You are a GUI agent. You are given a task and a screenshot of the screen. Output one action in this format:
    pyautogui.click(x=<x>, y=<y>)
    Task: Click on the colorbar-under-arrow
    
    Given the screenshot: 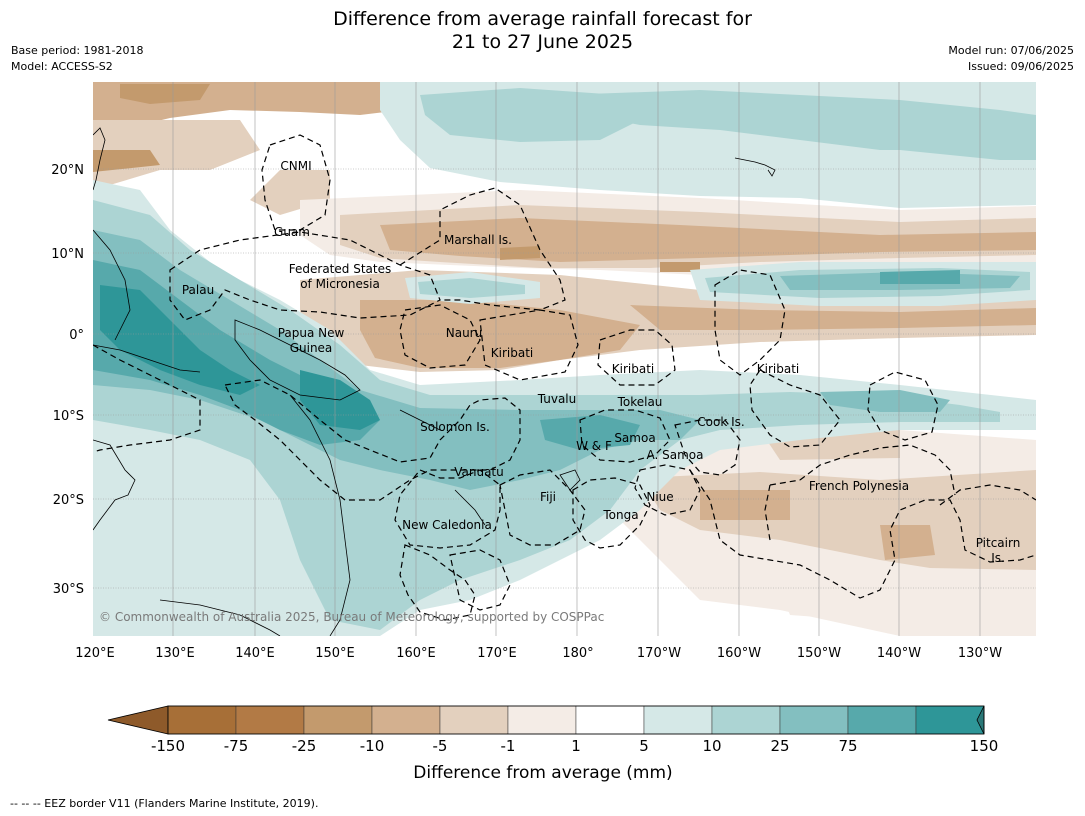 What is the action you would take?
    pyautogui.click(x=138, y=720)
    